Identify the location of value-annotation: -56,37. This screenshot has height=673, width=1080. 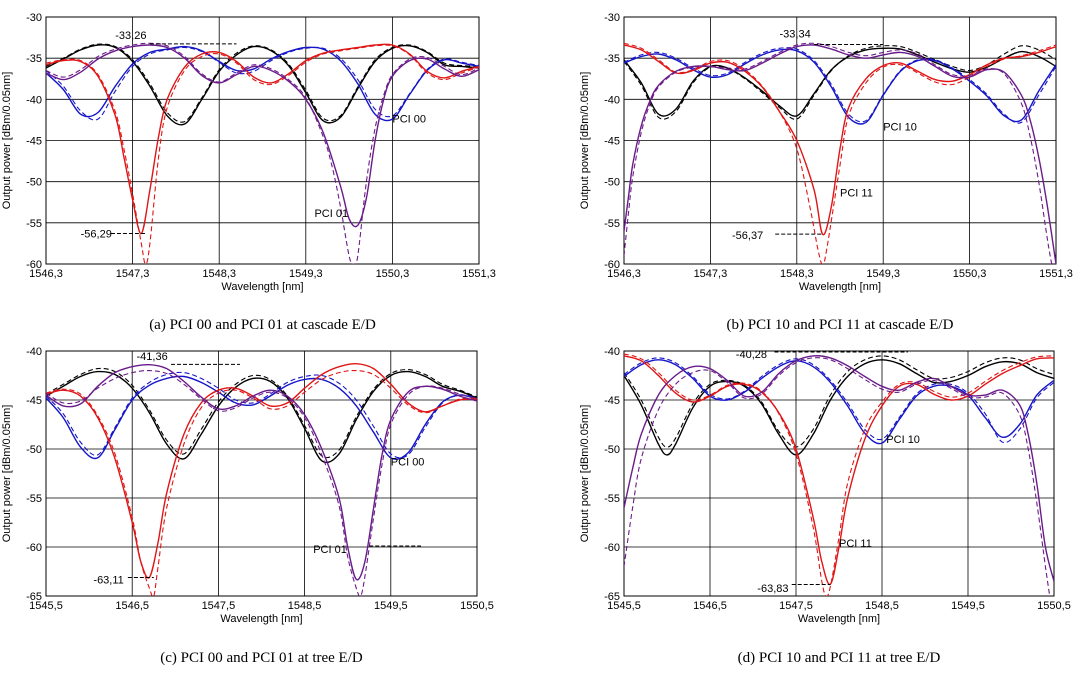
(747, 236).